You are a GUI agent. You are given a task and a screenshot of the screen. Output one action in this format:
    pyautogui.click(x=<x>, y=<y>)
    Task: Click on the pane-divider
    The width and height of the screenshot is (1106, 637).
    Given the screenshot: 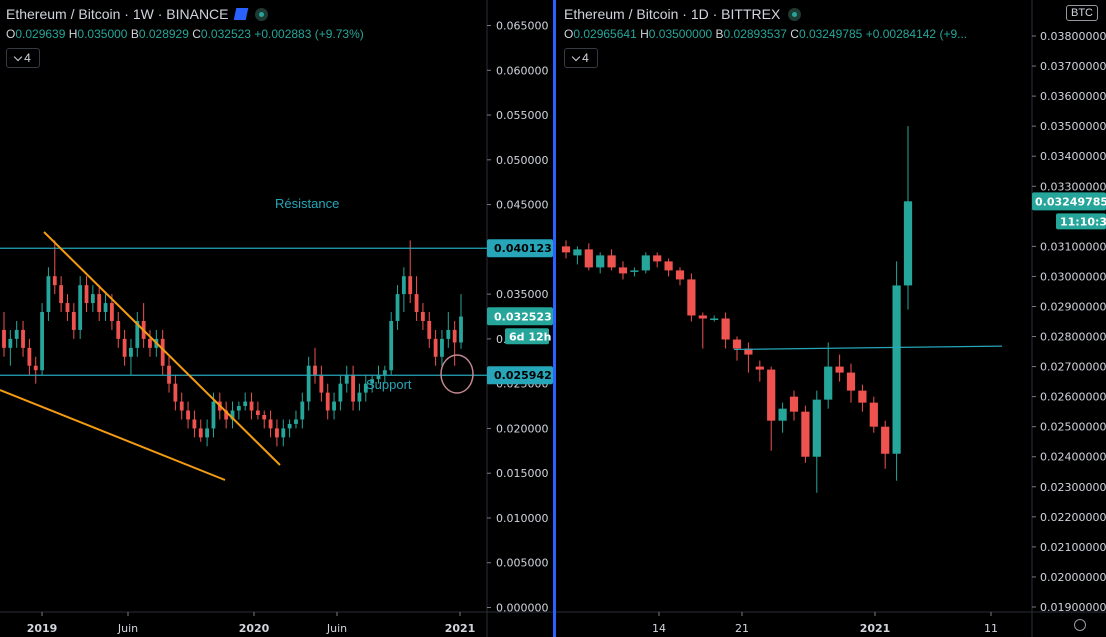 What is the action you would take?
    pyautogui.click(x=554, y=318)
    